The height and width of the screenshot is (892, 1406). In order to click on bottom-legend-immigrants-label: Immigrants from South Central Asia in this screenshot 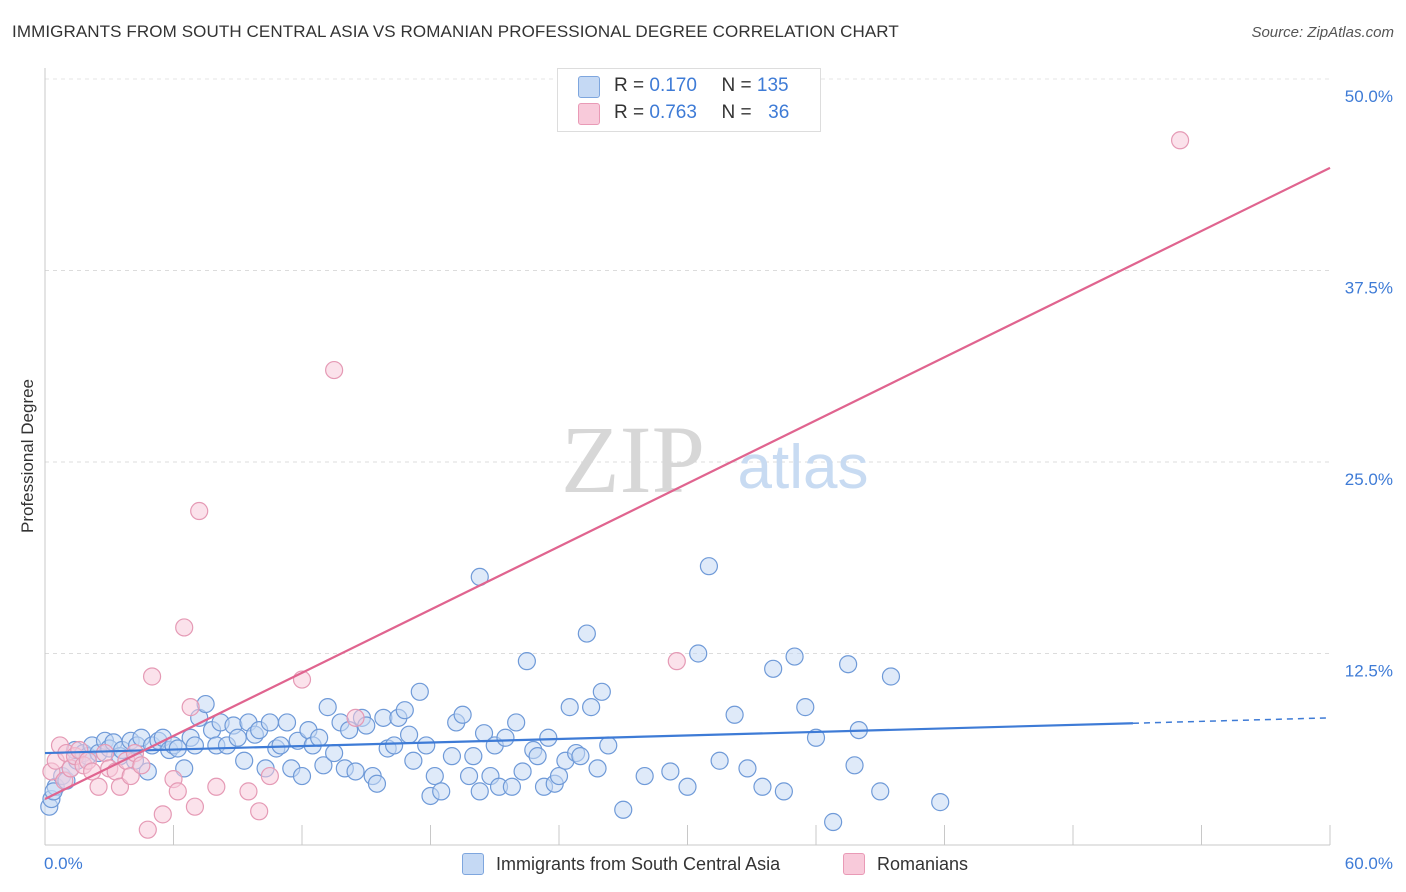, I will do `click(638, 864)`.